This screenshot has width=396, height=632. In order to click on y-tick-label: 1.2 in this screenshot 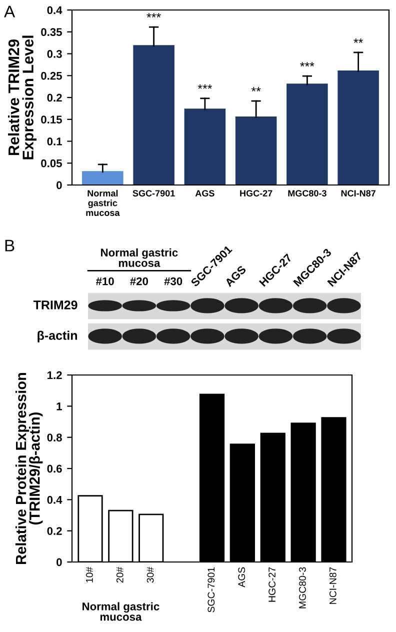, I will do `click(55, 375)`.